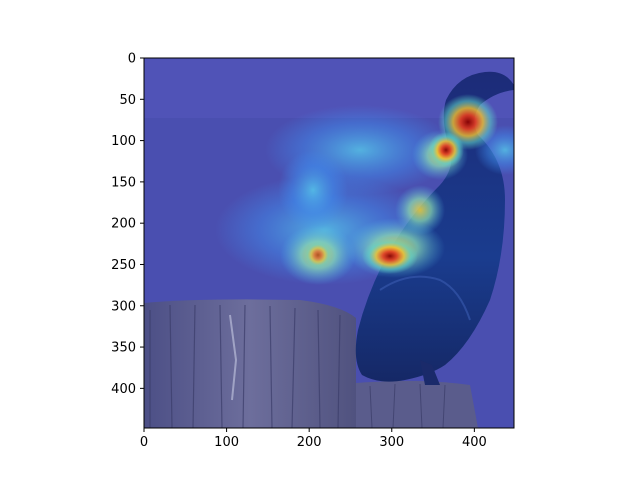 This screenshot has width=640, height=480. I want to click on activation-blob-hot-neck, so click(446, 150).